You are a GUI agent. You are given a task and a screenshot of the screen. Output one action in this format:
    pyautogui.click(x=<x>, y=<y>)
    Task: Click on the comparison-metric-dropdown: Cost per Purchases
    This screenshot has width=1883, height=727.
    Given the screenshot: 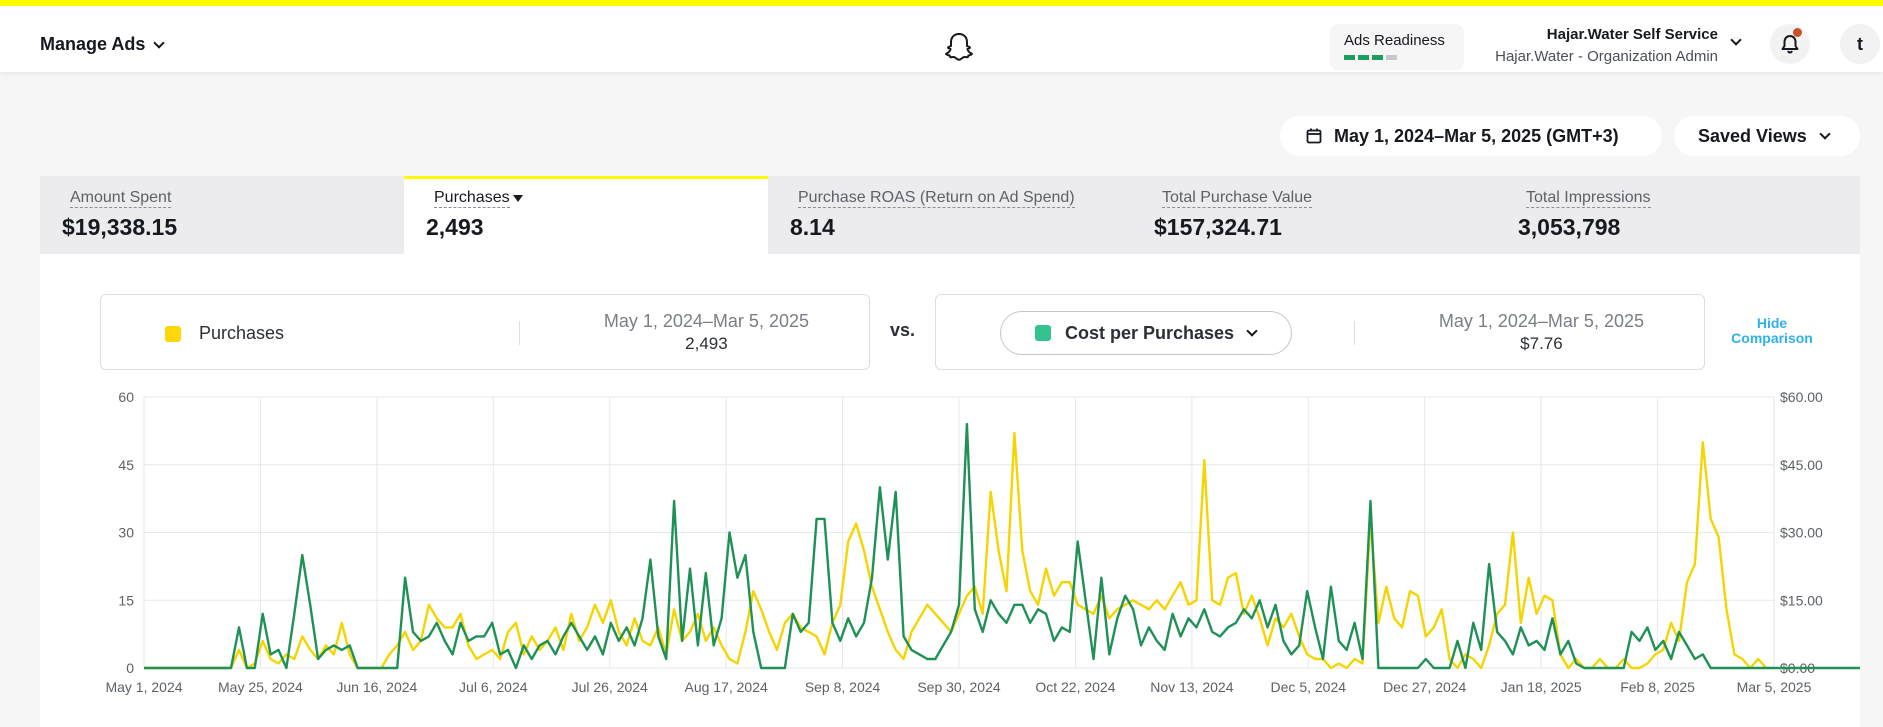 What is the action you would take?
    pyautogui.click(x=1146, y=333)
    